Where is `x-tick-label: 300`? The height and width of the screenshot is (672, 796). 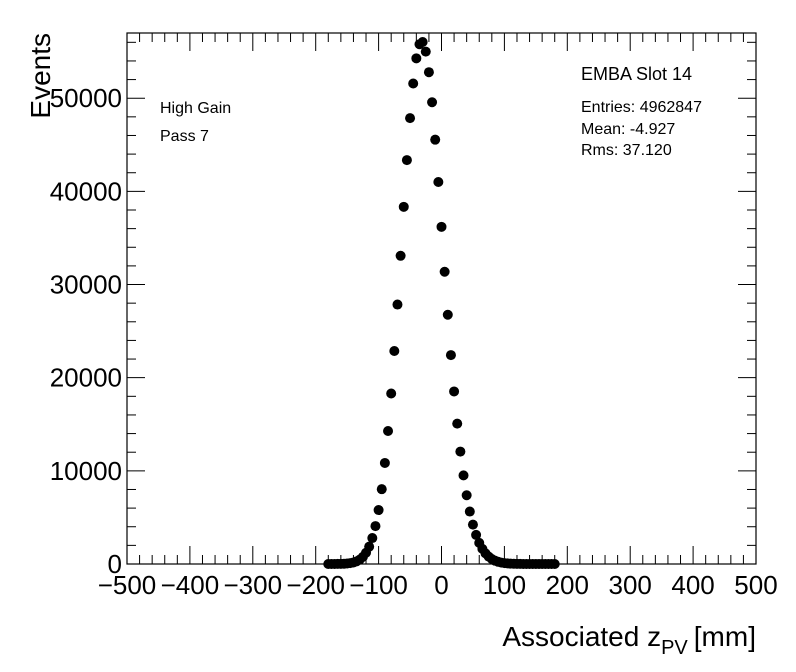 x-tick-label: 300 is located at coordinates (630, 585).